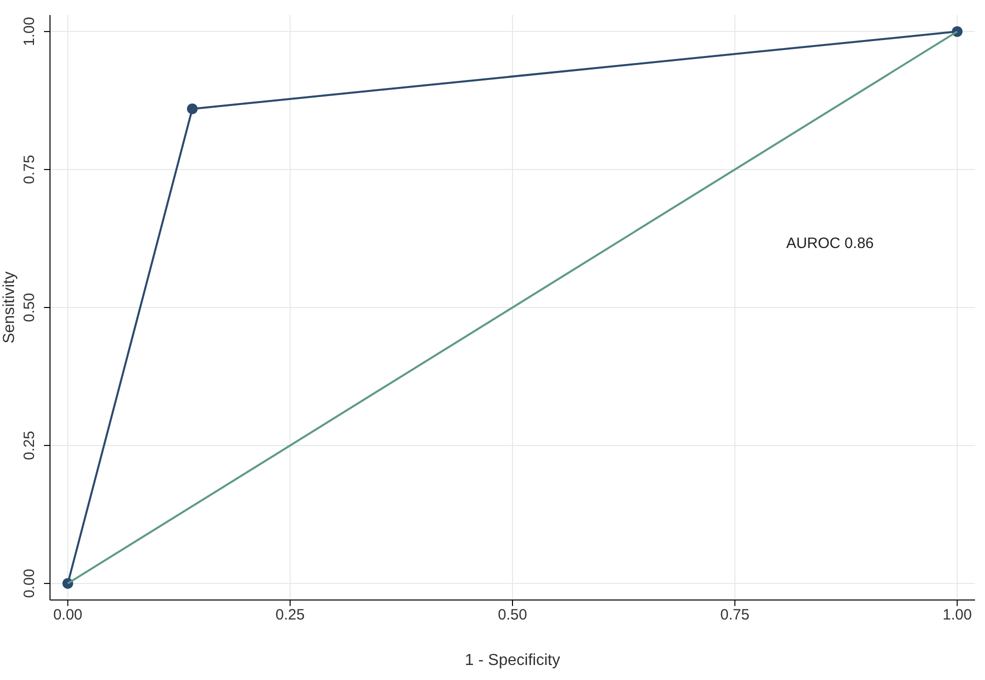 This screenshot has height=680, width=985. Describe the element at coordinates (957, 615) in the screenshot. I see `x-tick-label: 1.00` at that location.